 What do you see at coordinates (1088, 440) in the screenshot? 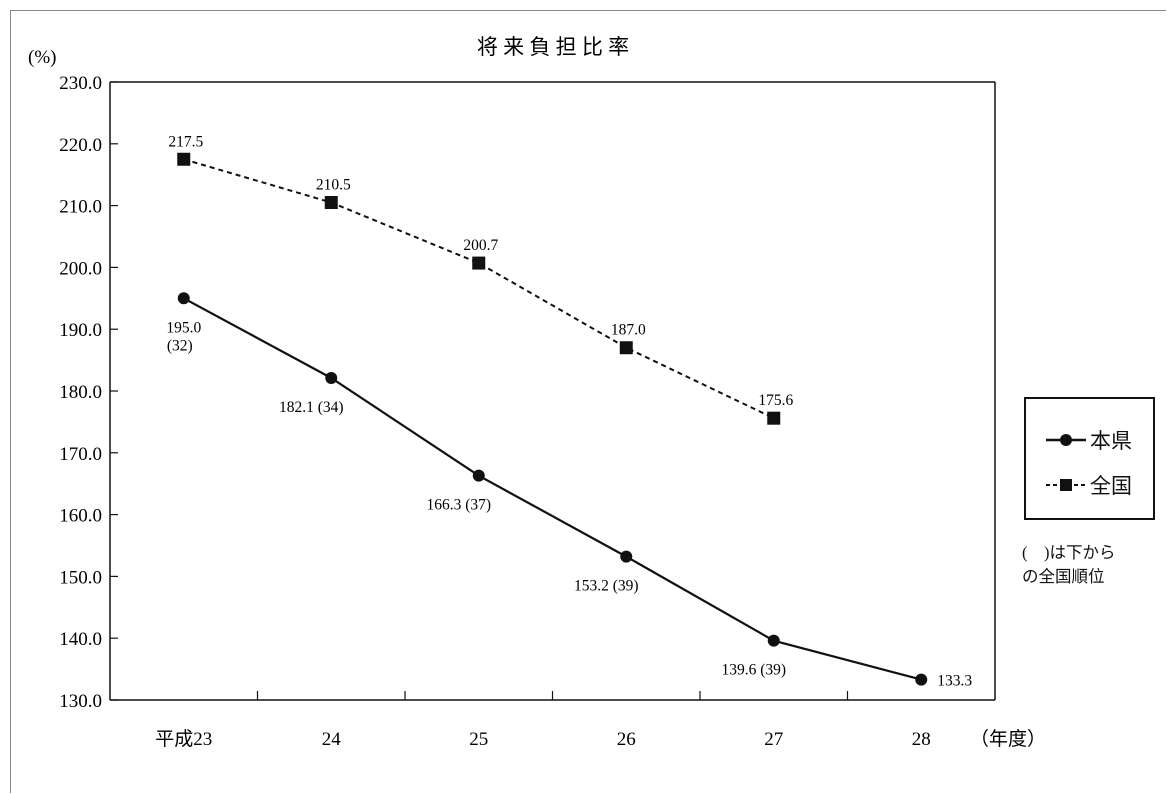
I see `legend-item-honken: 本県` at bounding box center [1088, 440].